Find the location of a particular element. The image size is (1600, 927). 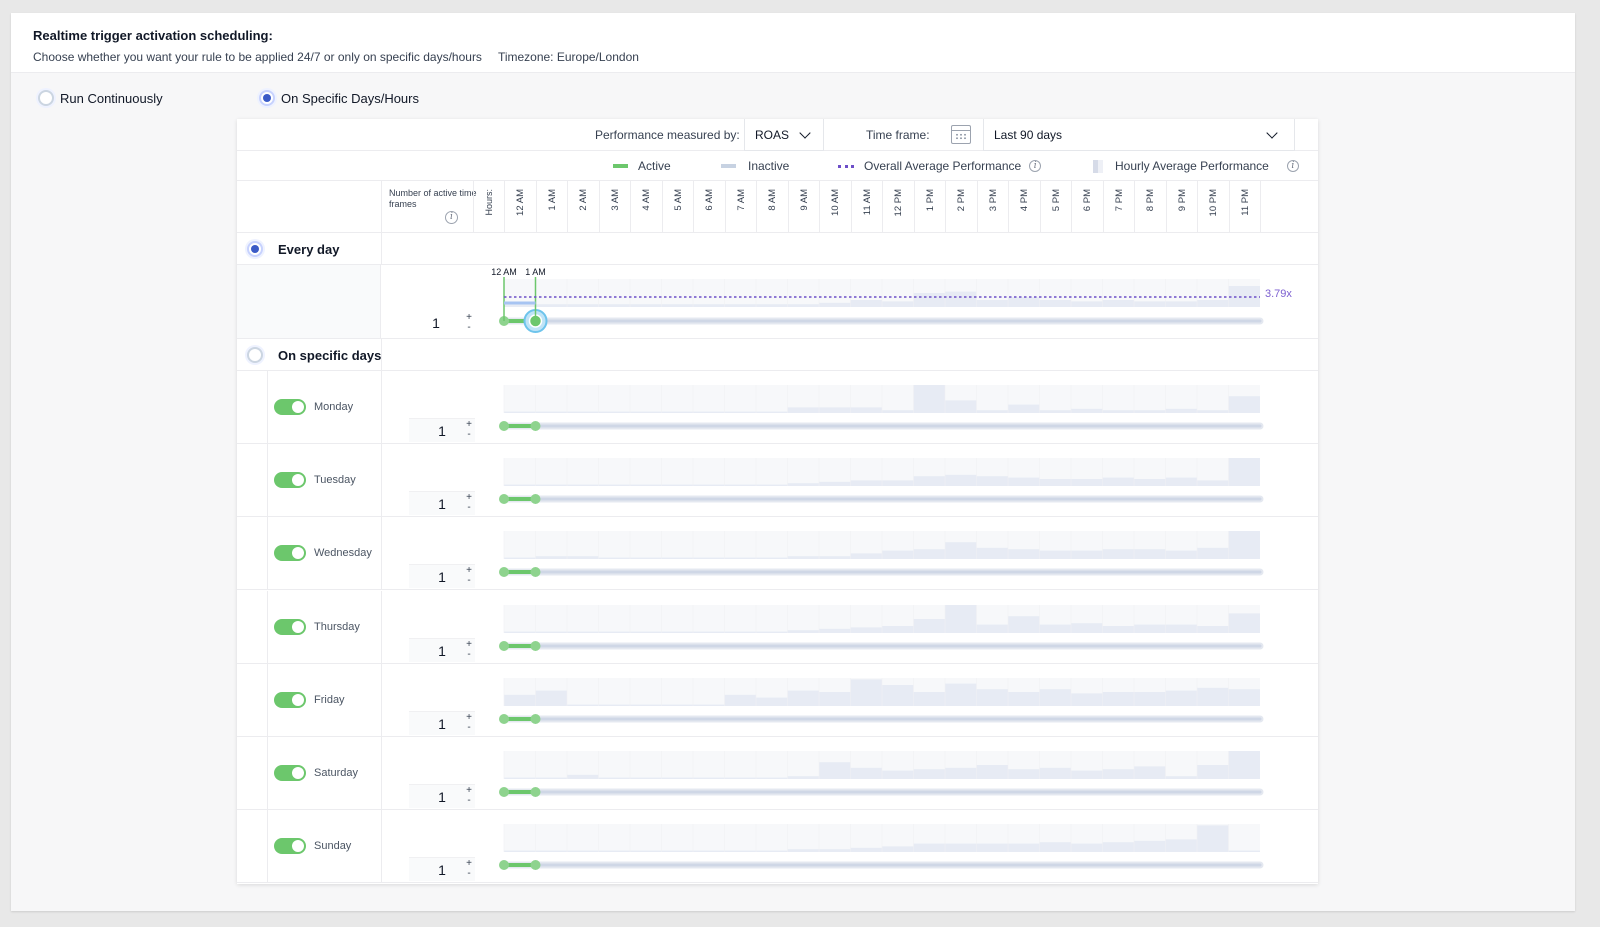

run-continuously-option: Run Continuously is located at coordinates (100, 98).